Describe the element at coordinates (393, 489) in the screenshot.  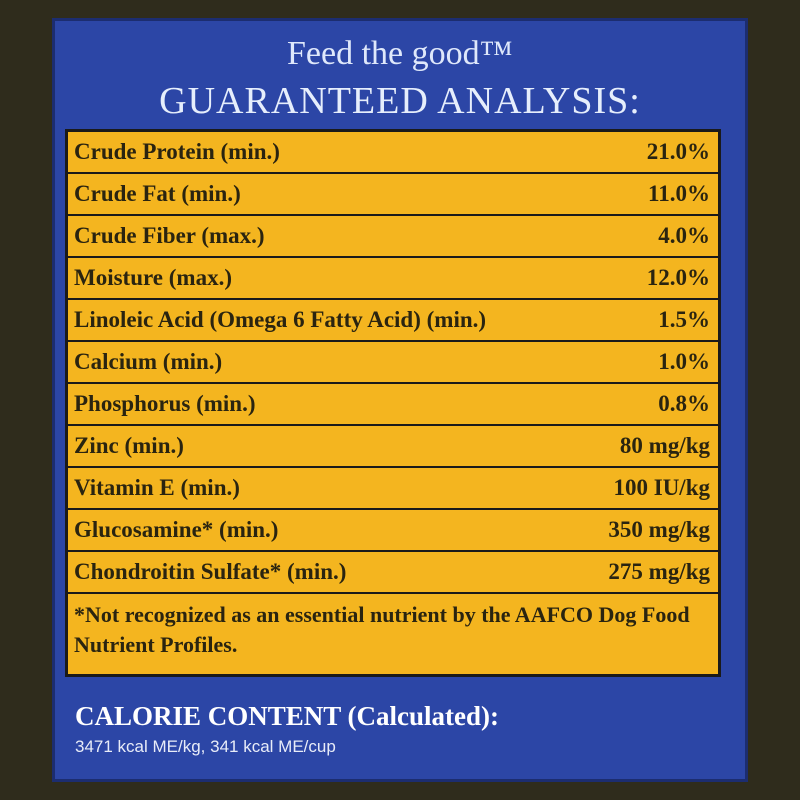
I see `table-row: Vitamin E (min.) 100 IU/kg` at that location.